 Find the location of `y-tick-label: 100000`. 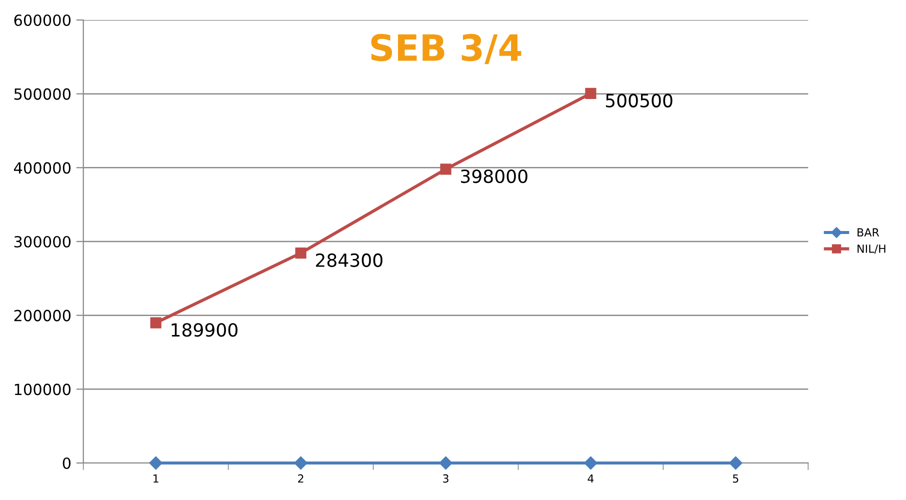

y-tick-label: 100000 is located at coordinates (42, 390).